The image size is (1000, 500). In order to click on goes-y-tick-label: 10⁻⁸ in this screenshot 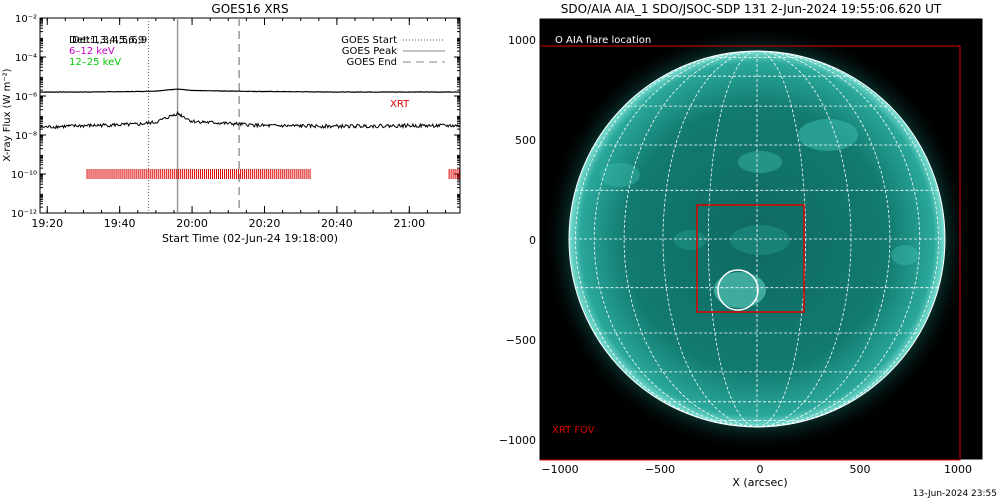, I will do `click(26, 136)`.